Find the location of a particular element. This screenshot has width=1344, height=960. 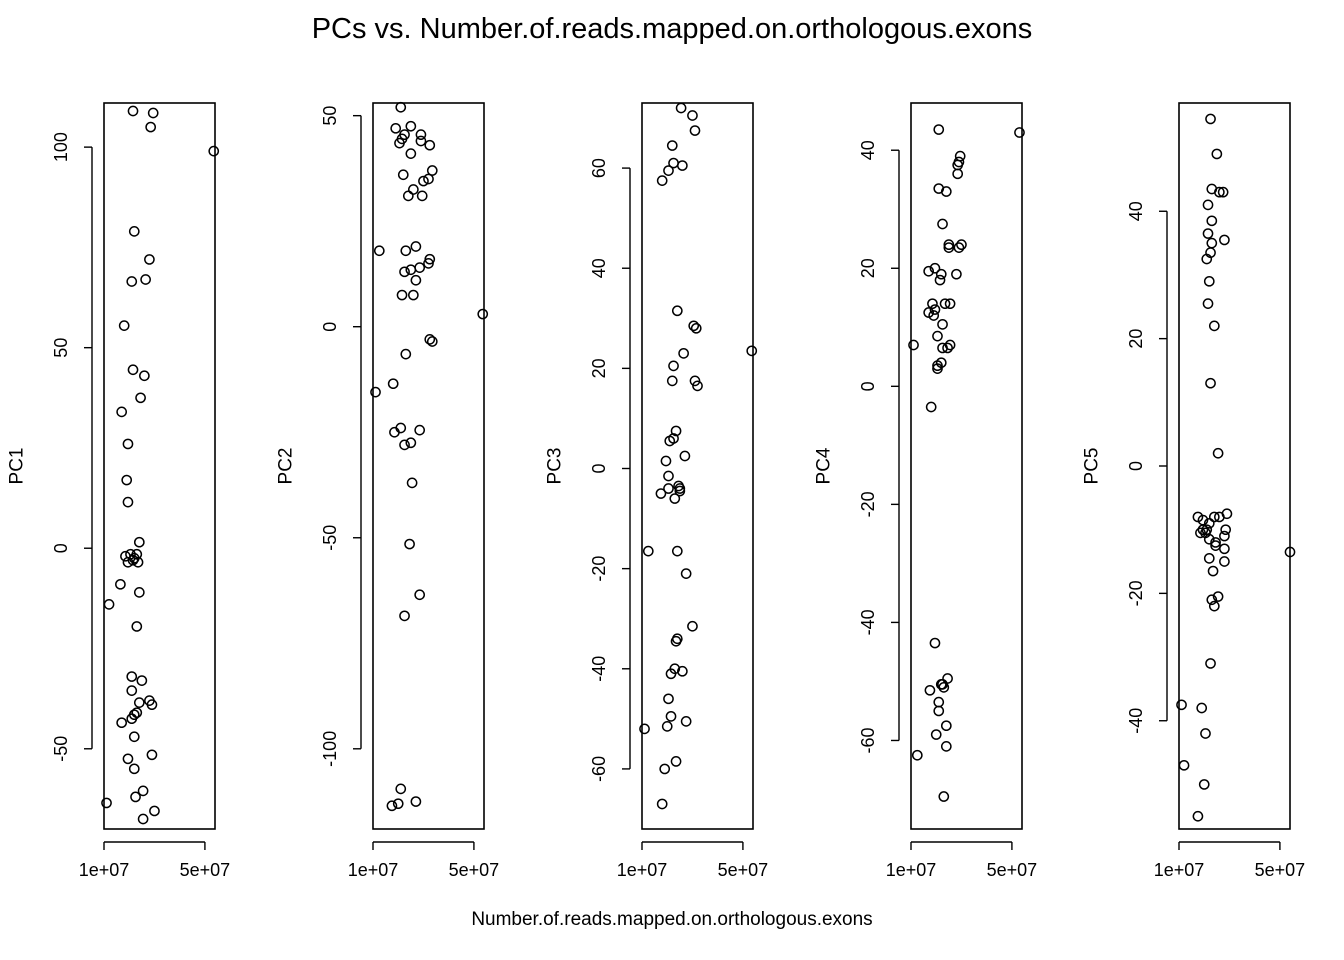

y-axis-label: PC3 is located at coordinates (555, 466).